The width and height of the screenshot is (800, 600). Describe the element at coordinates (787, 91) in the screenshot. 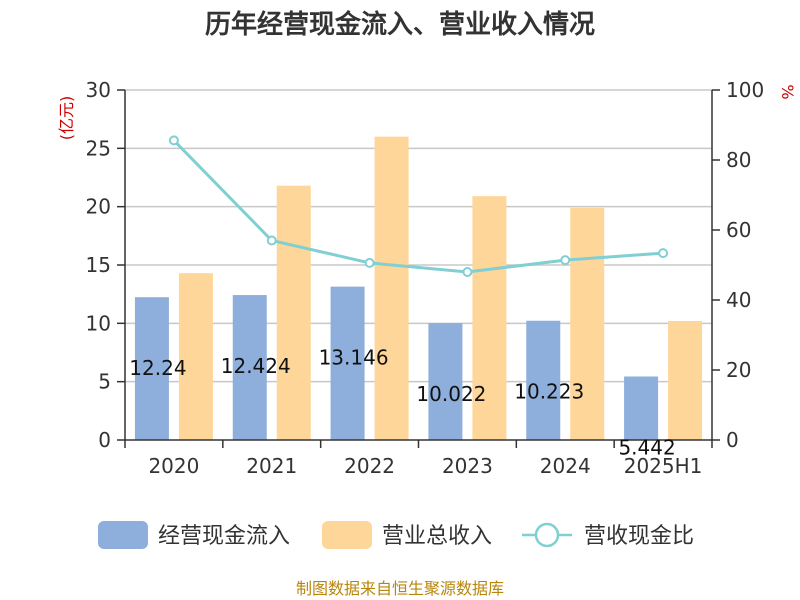

I see `right-axis-unit: %` at that location.